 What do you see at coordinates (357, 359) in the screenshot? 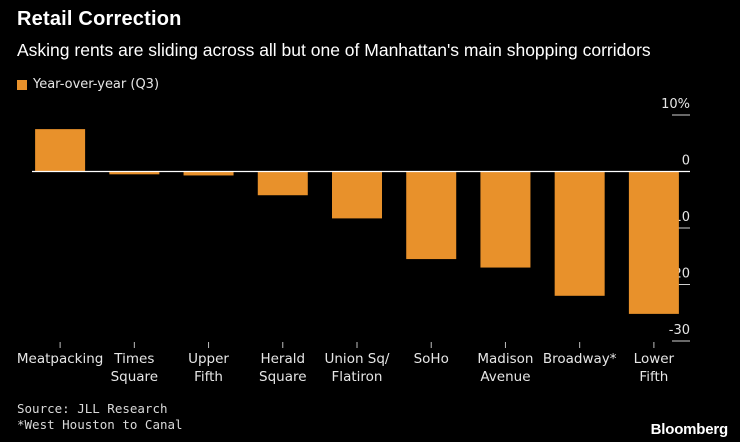
I see `category-label: Union Sq/` at bounding box center [357, 359].